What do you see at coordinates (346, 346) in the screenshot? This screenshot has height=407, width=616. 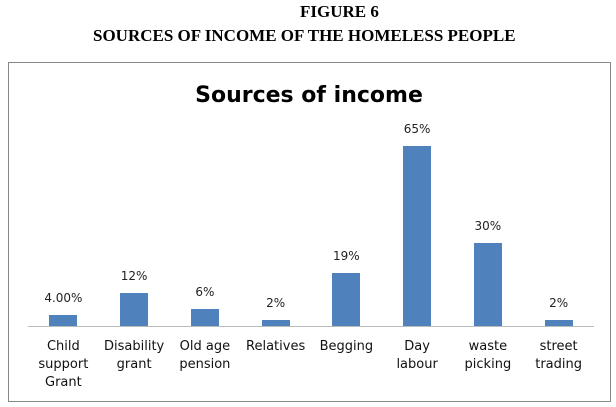 I see `x-tick-label: Begging` at bounding box center [346, 346].